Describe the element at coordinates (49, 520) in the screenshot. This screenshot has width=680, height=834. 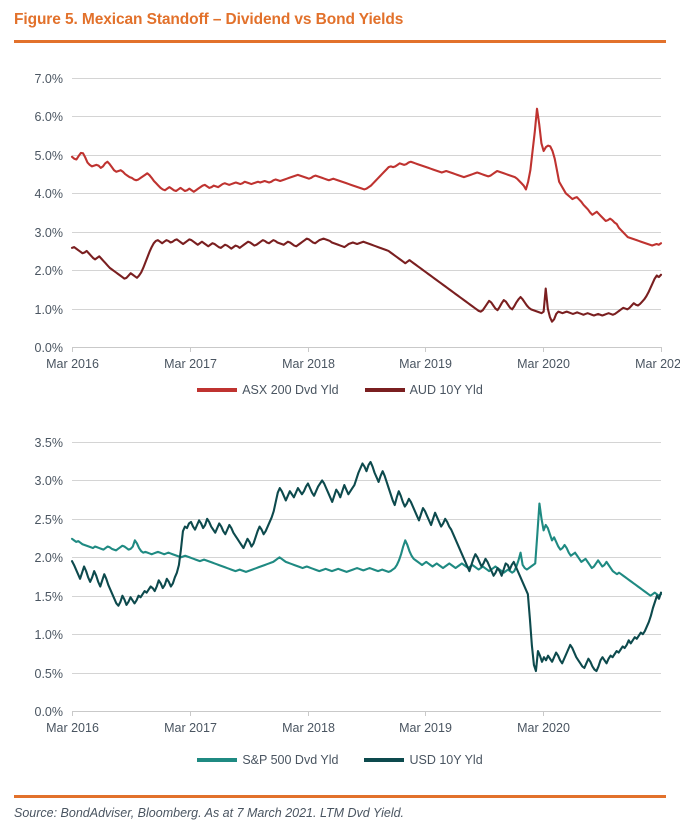
I see `y-axis-tick-label: 2.5%` at that location.